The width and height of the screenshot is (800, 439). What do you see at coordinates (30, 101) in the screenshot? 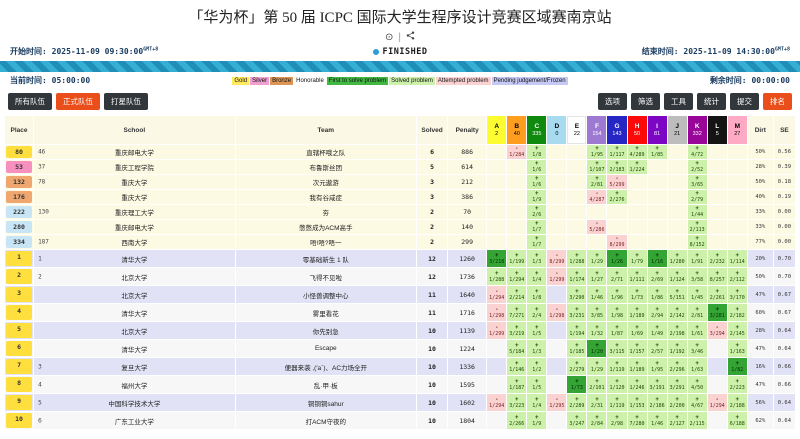
I see `team-filter-button: 所有队伍` at bounding box center [30, 101].